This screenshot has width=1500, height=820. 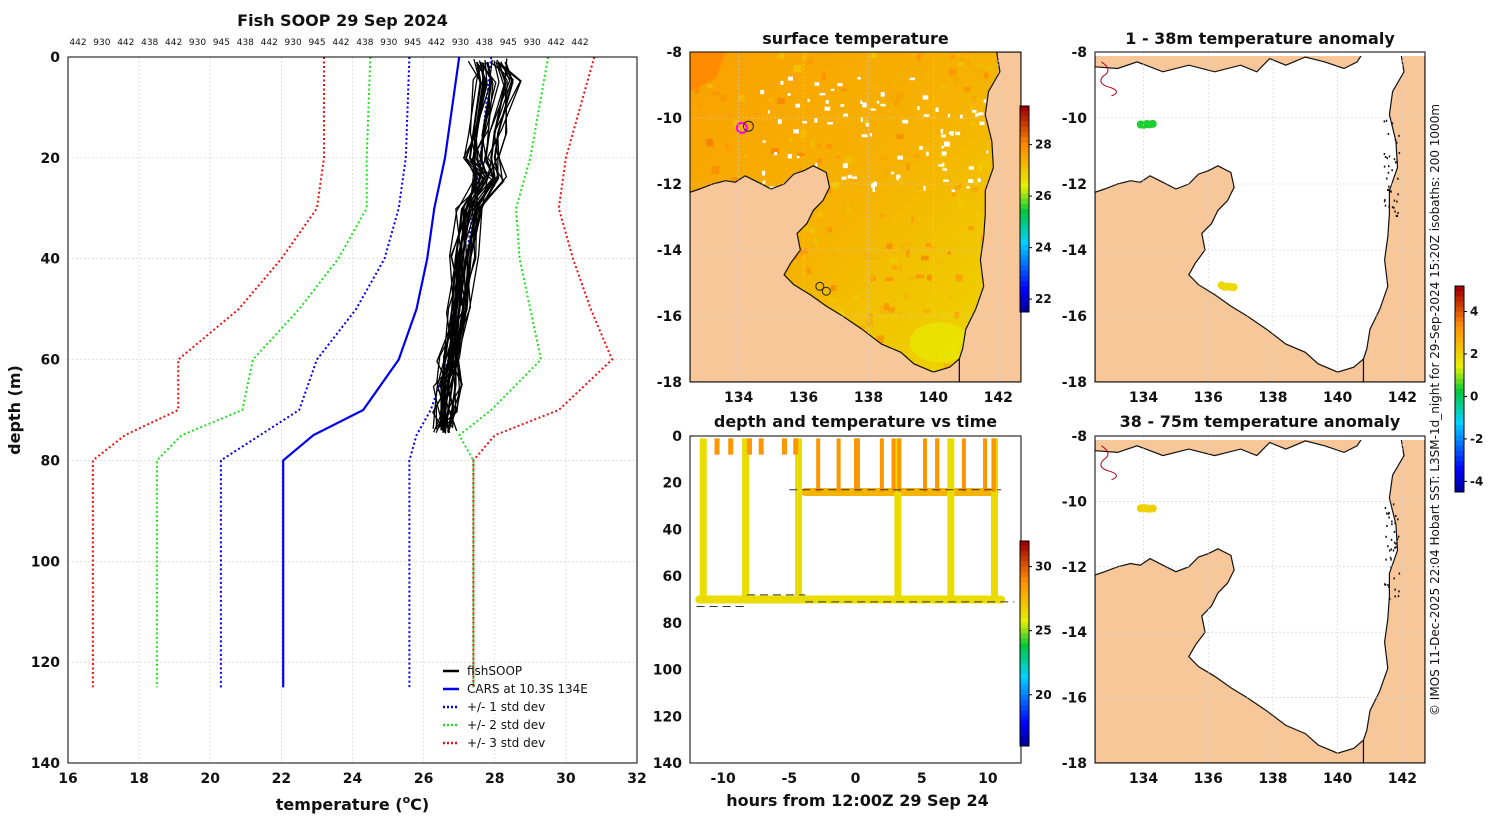 What do you see at coordinates (857, 800) in the screenshot?
I see `time-x-label: hours from 12:00Z 29 Sep 24` at bounding box center [857, 800].